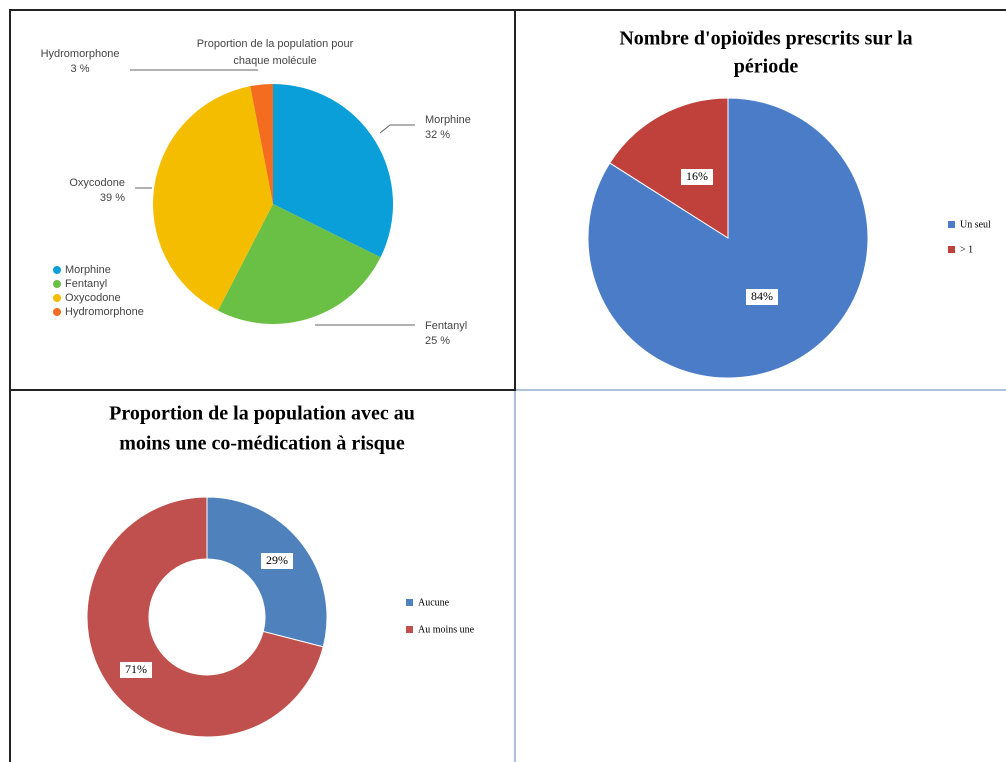 Image resolution: width=1006 pixels, height=762 pixels. What do you see at coordinates (267, 572) in the screenshot?
I see `donut-slice` at bounding box center [267, 572].